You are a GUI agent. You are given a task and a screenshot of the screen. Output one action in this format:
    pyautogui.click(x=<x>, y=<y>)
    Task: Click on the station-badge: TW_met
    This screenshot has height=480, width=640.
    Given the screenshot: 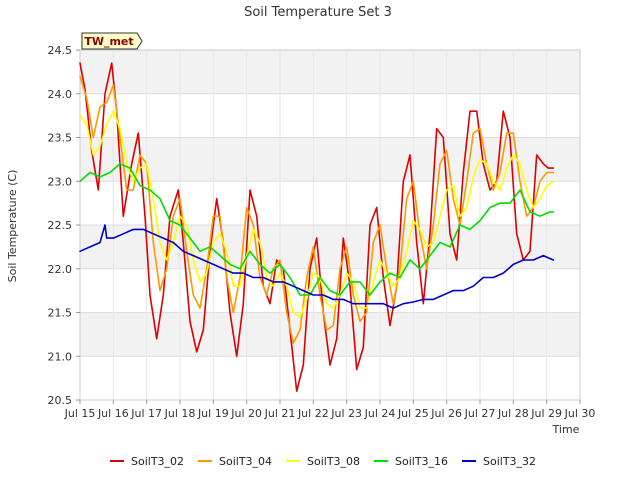 What is the action you would take?
    pyautogui.click(x=112, y=41)
    